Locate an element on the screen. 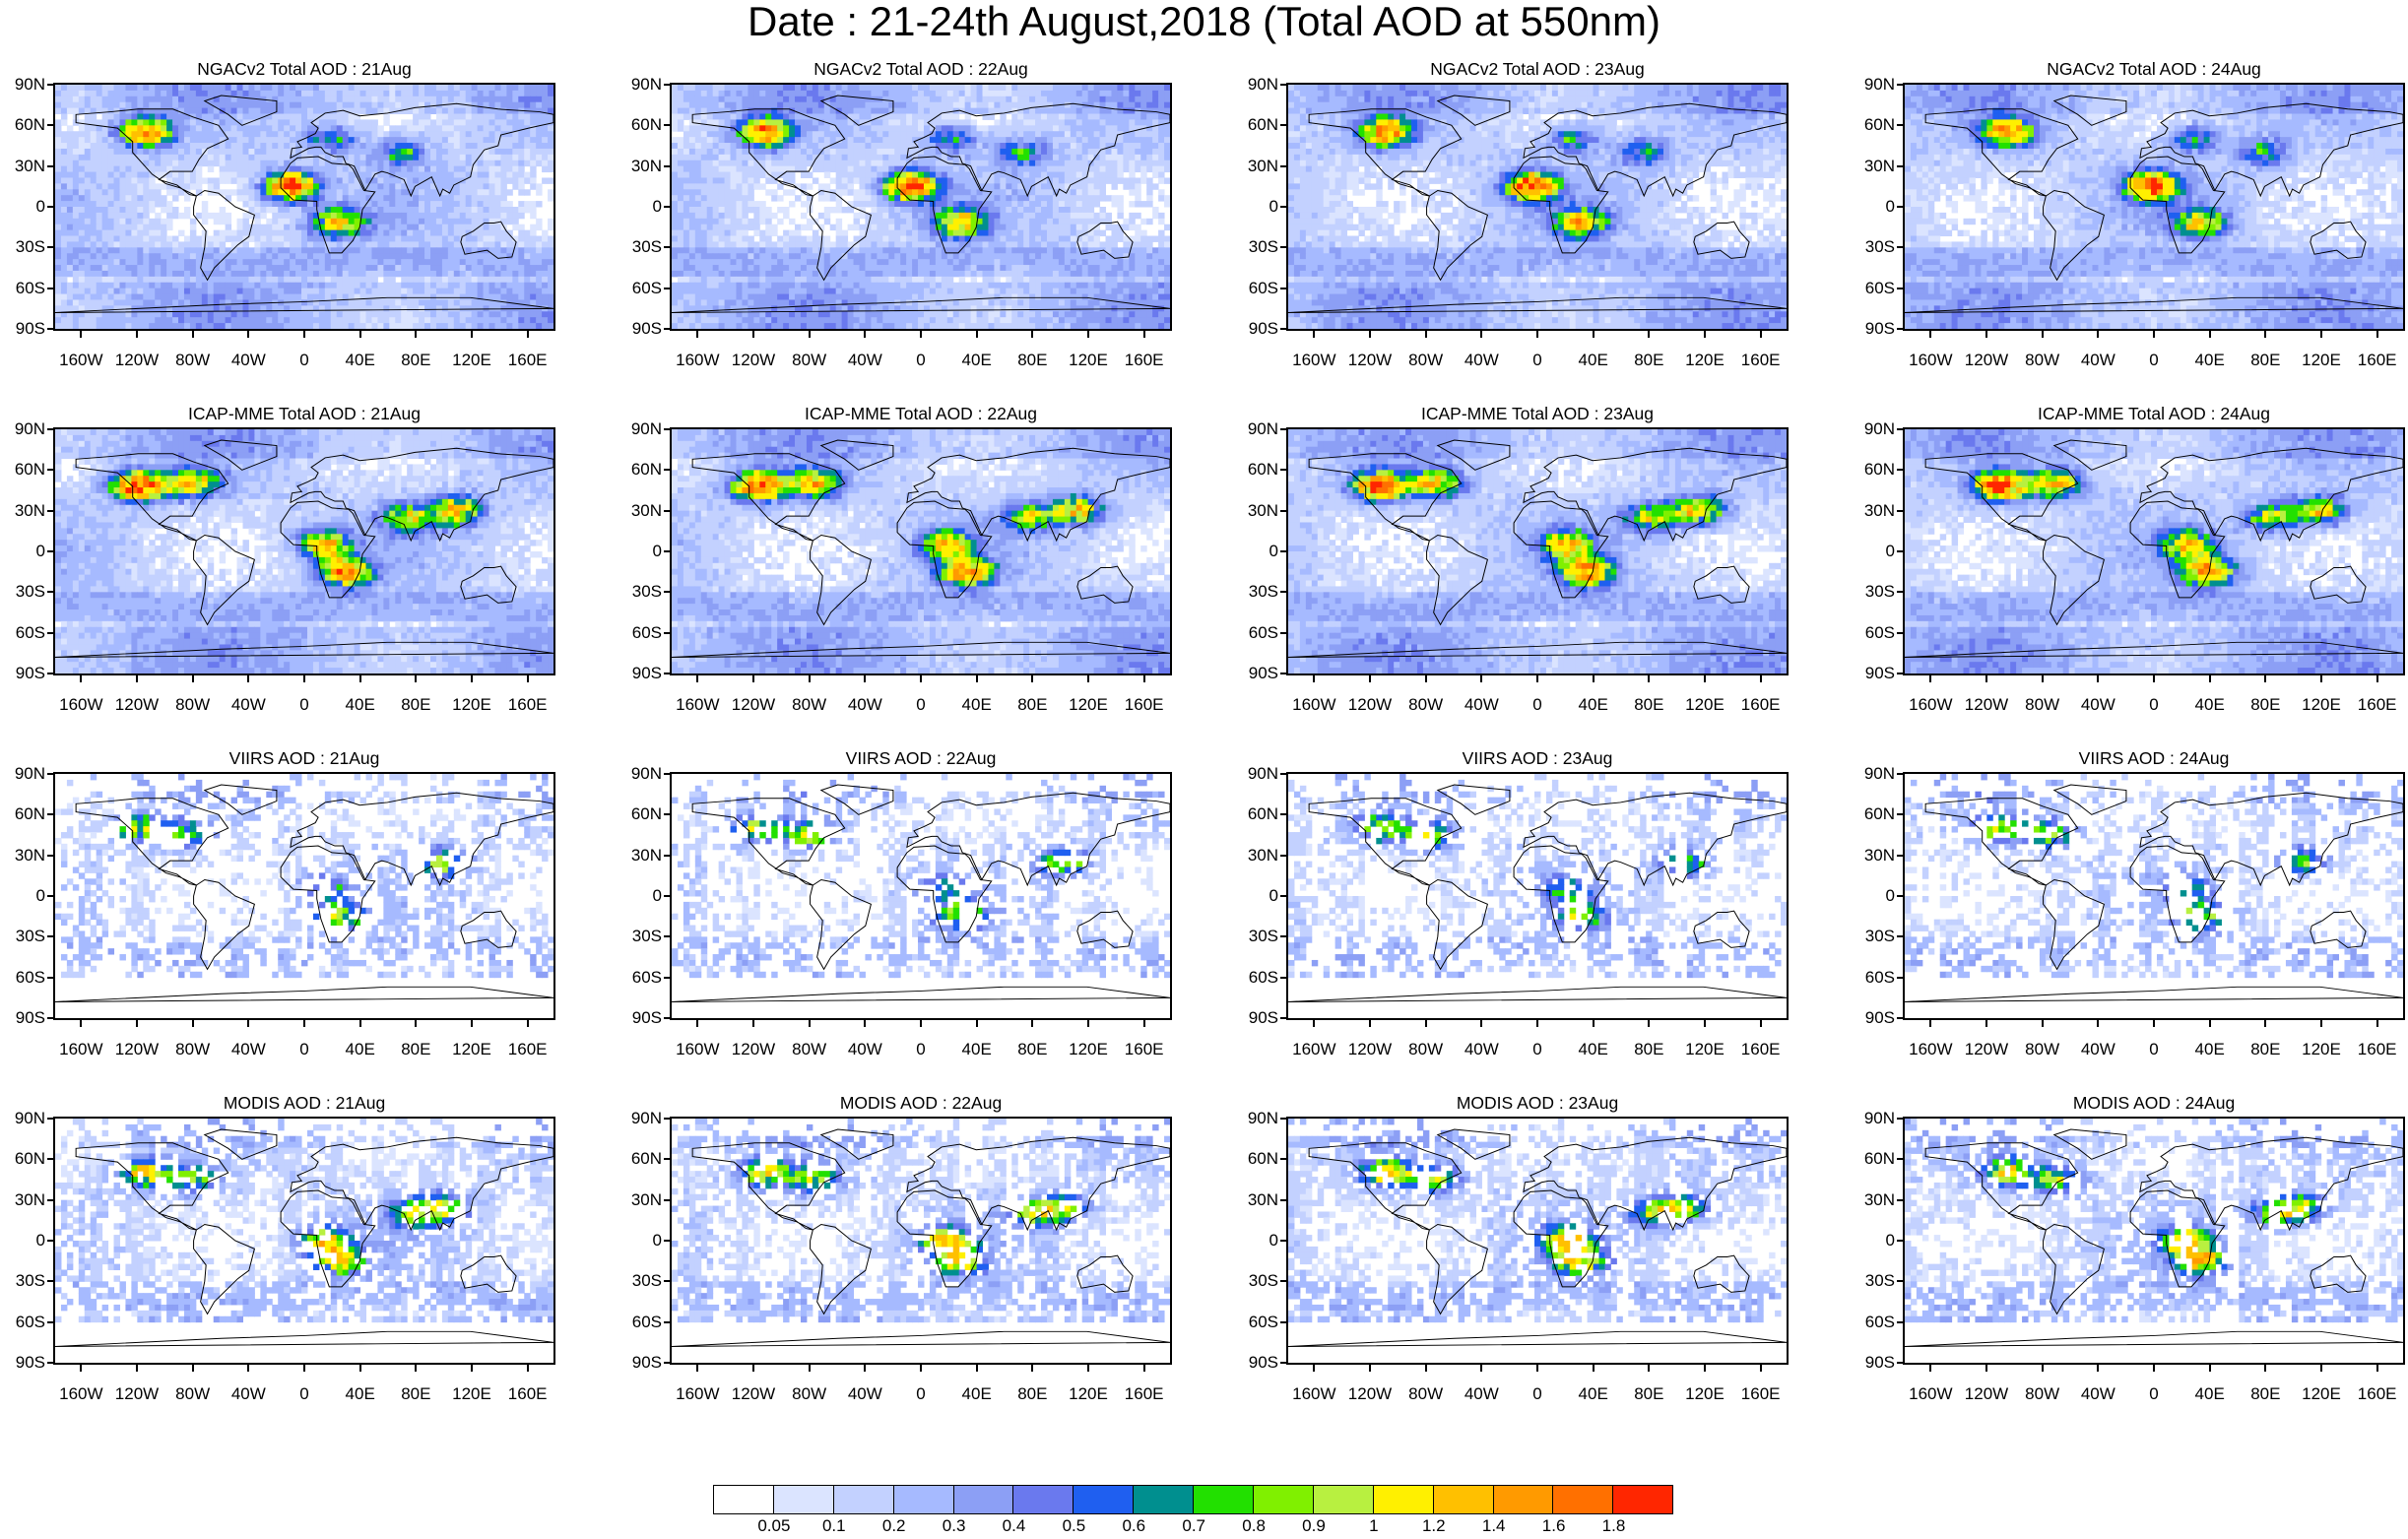 The width and height of the screenshot is (2408, 1539). panel-title: NGACv2 Total AOD : 23Aug is located at coordinates (1537, 69).